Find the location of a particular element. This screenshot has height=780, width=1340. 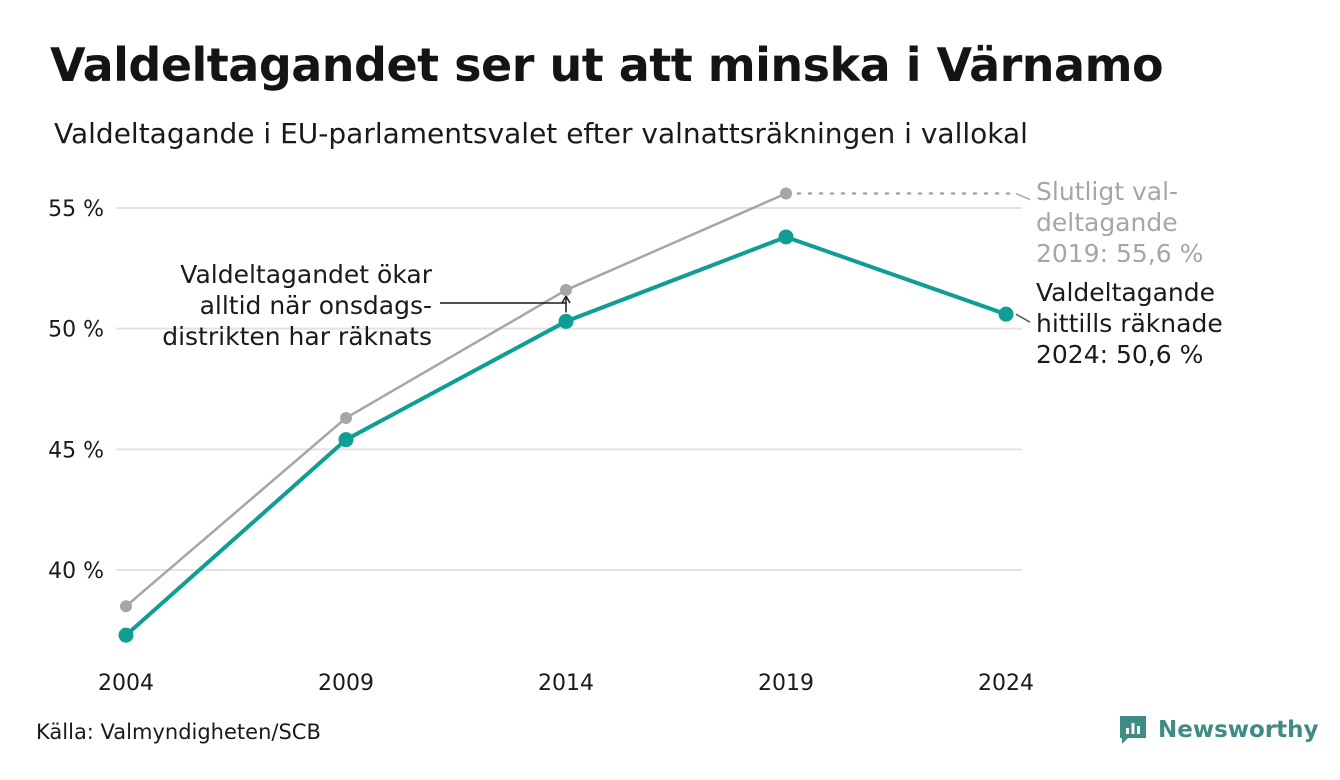

y-tick-label: 40 % is located at coordinates (76, 571).